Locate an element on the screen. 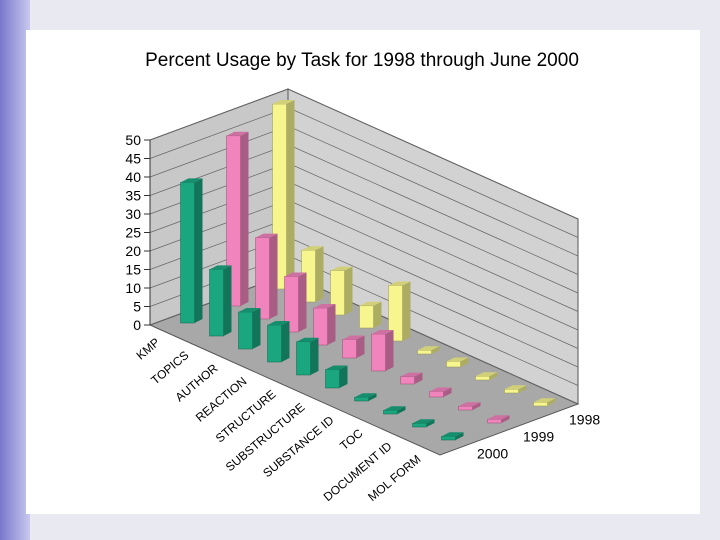  y-tick-label: 10 is located at coordinates (133, 288).